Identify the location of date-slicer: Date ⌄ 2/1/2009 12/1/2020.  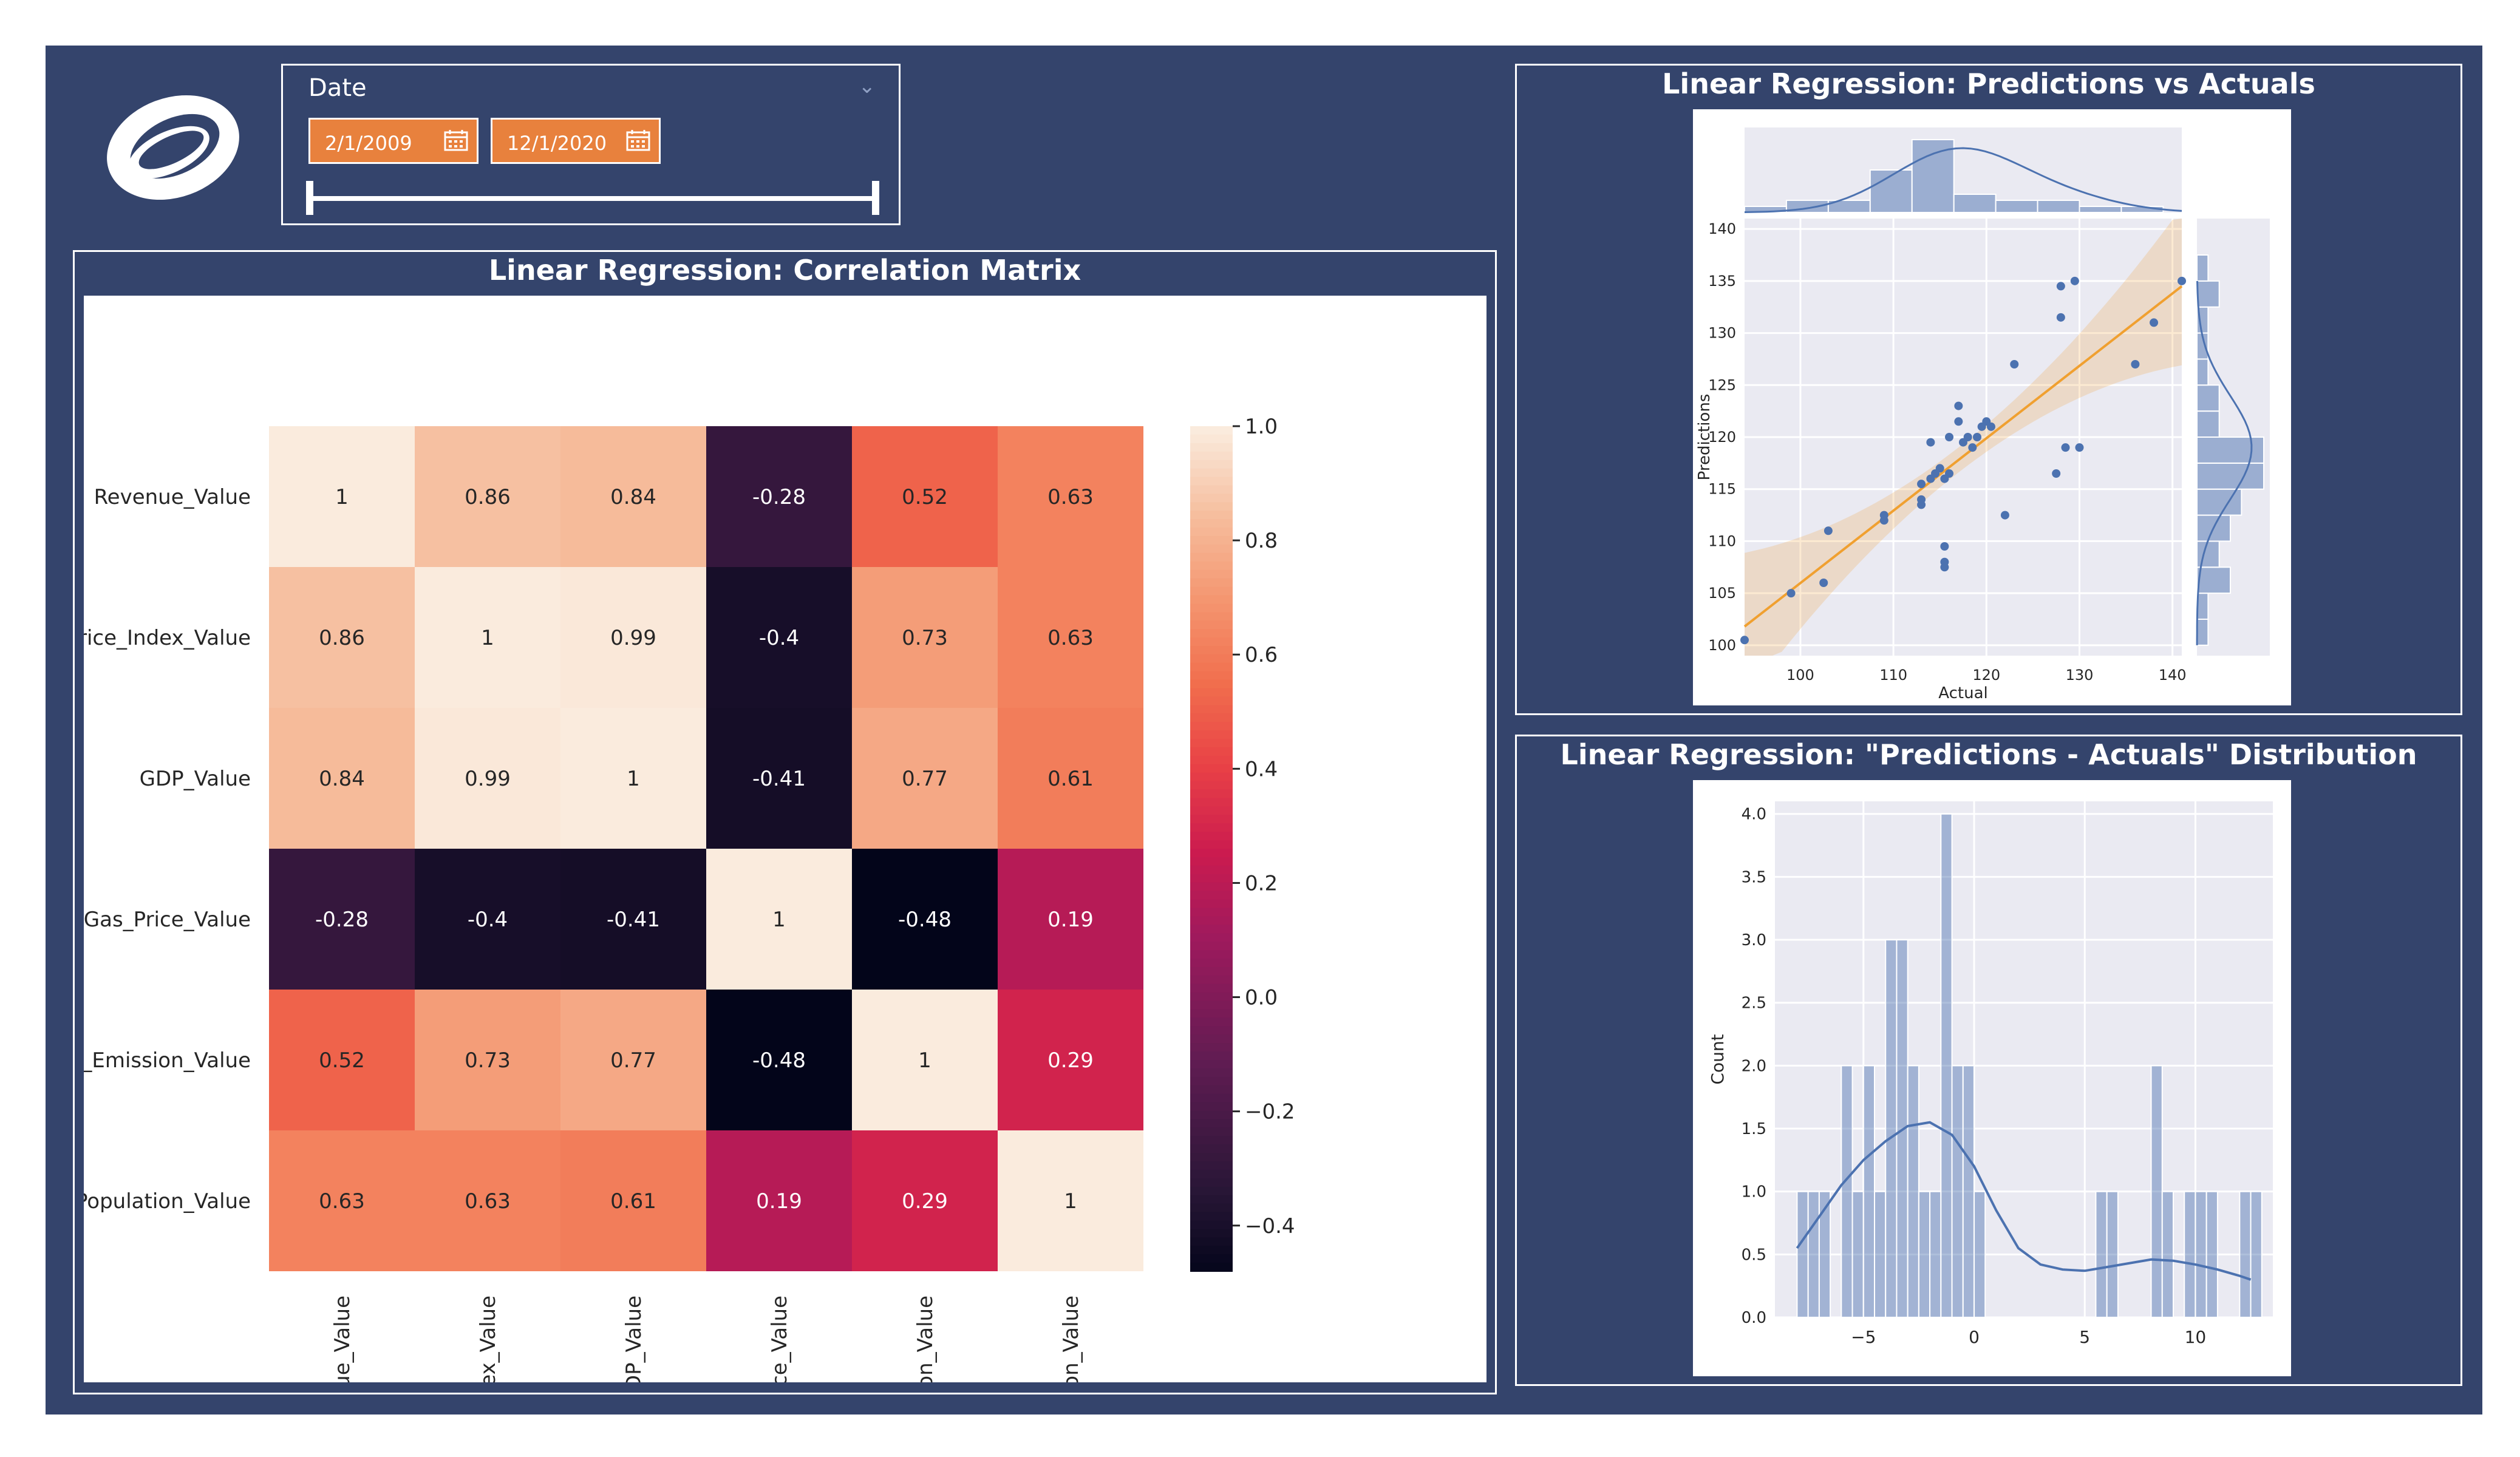
(591, 144).